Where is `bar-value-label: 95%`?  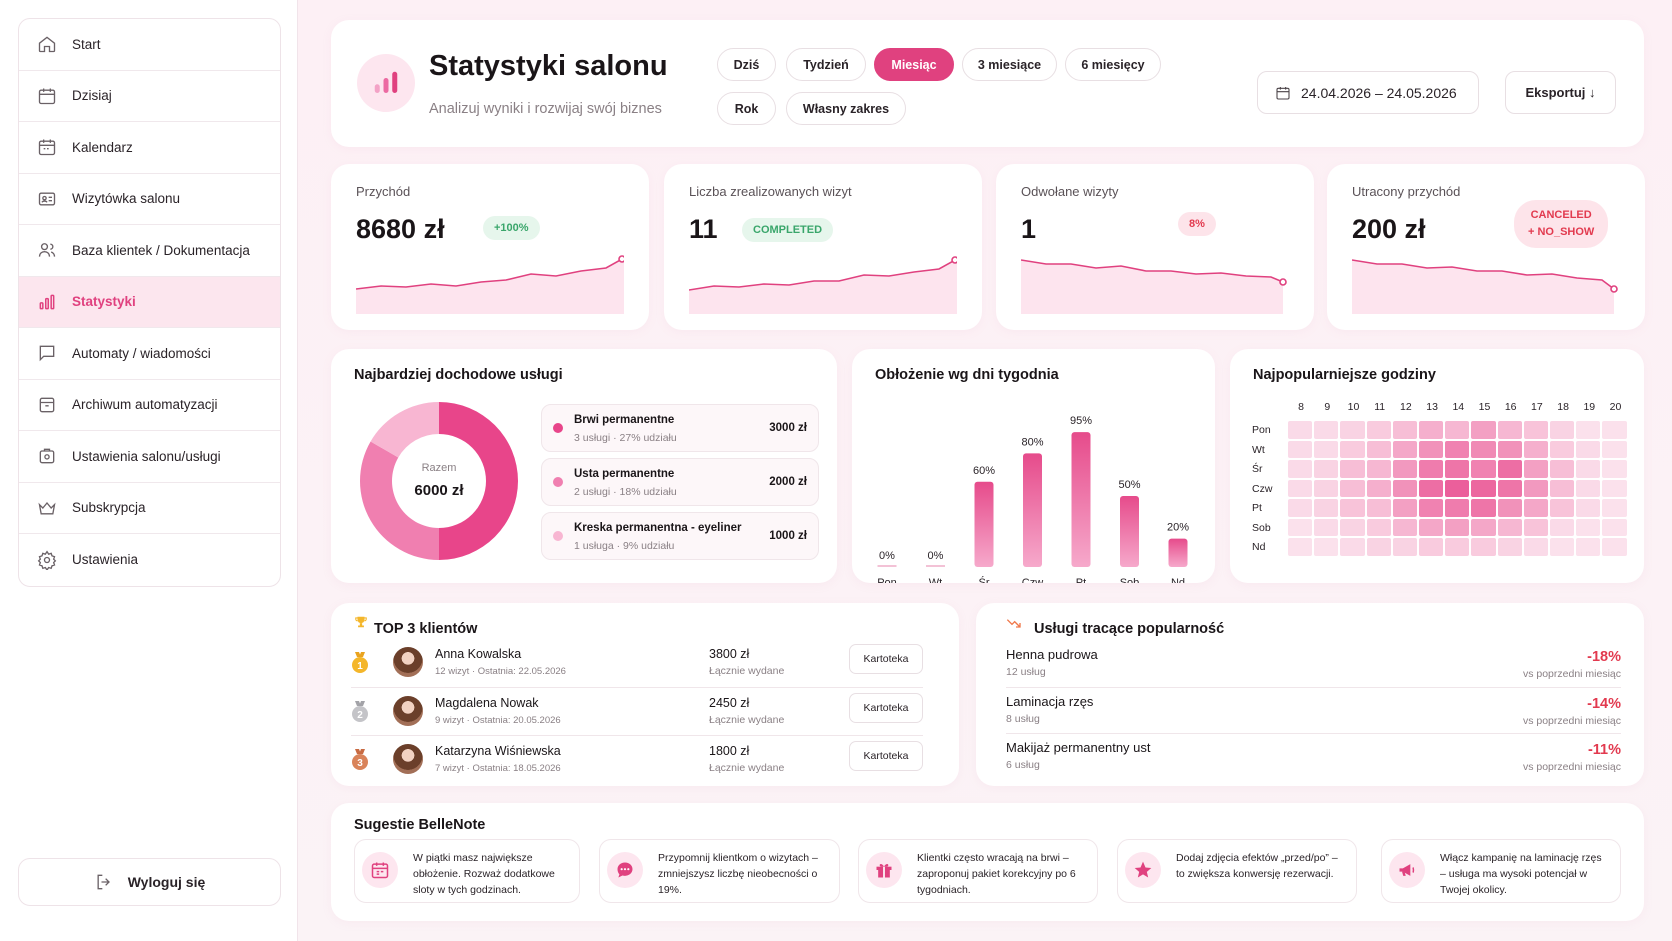
bar-value-label: 95% is located at coordinates (1081, 421).